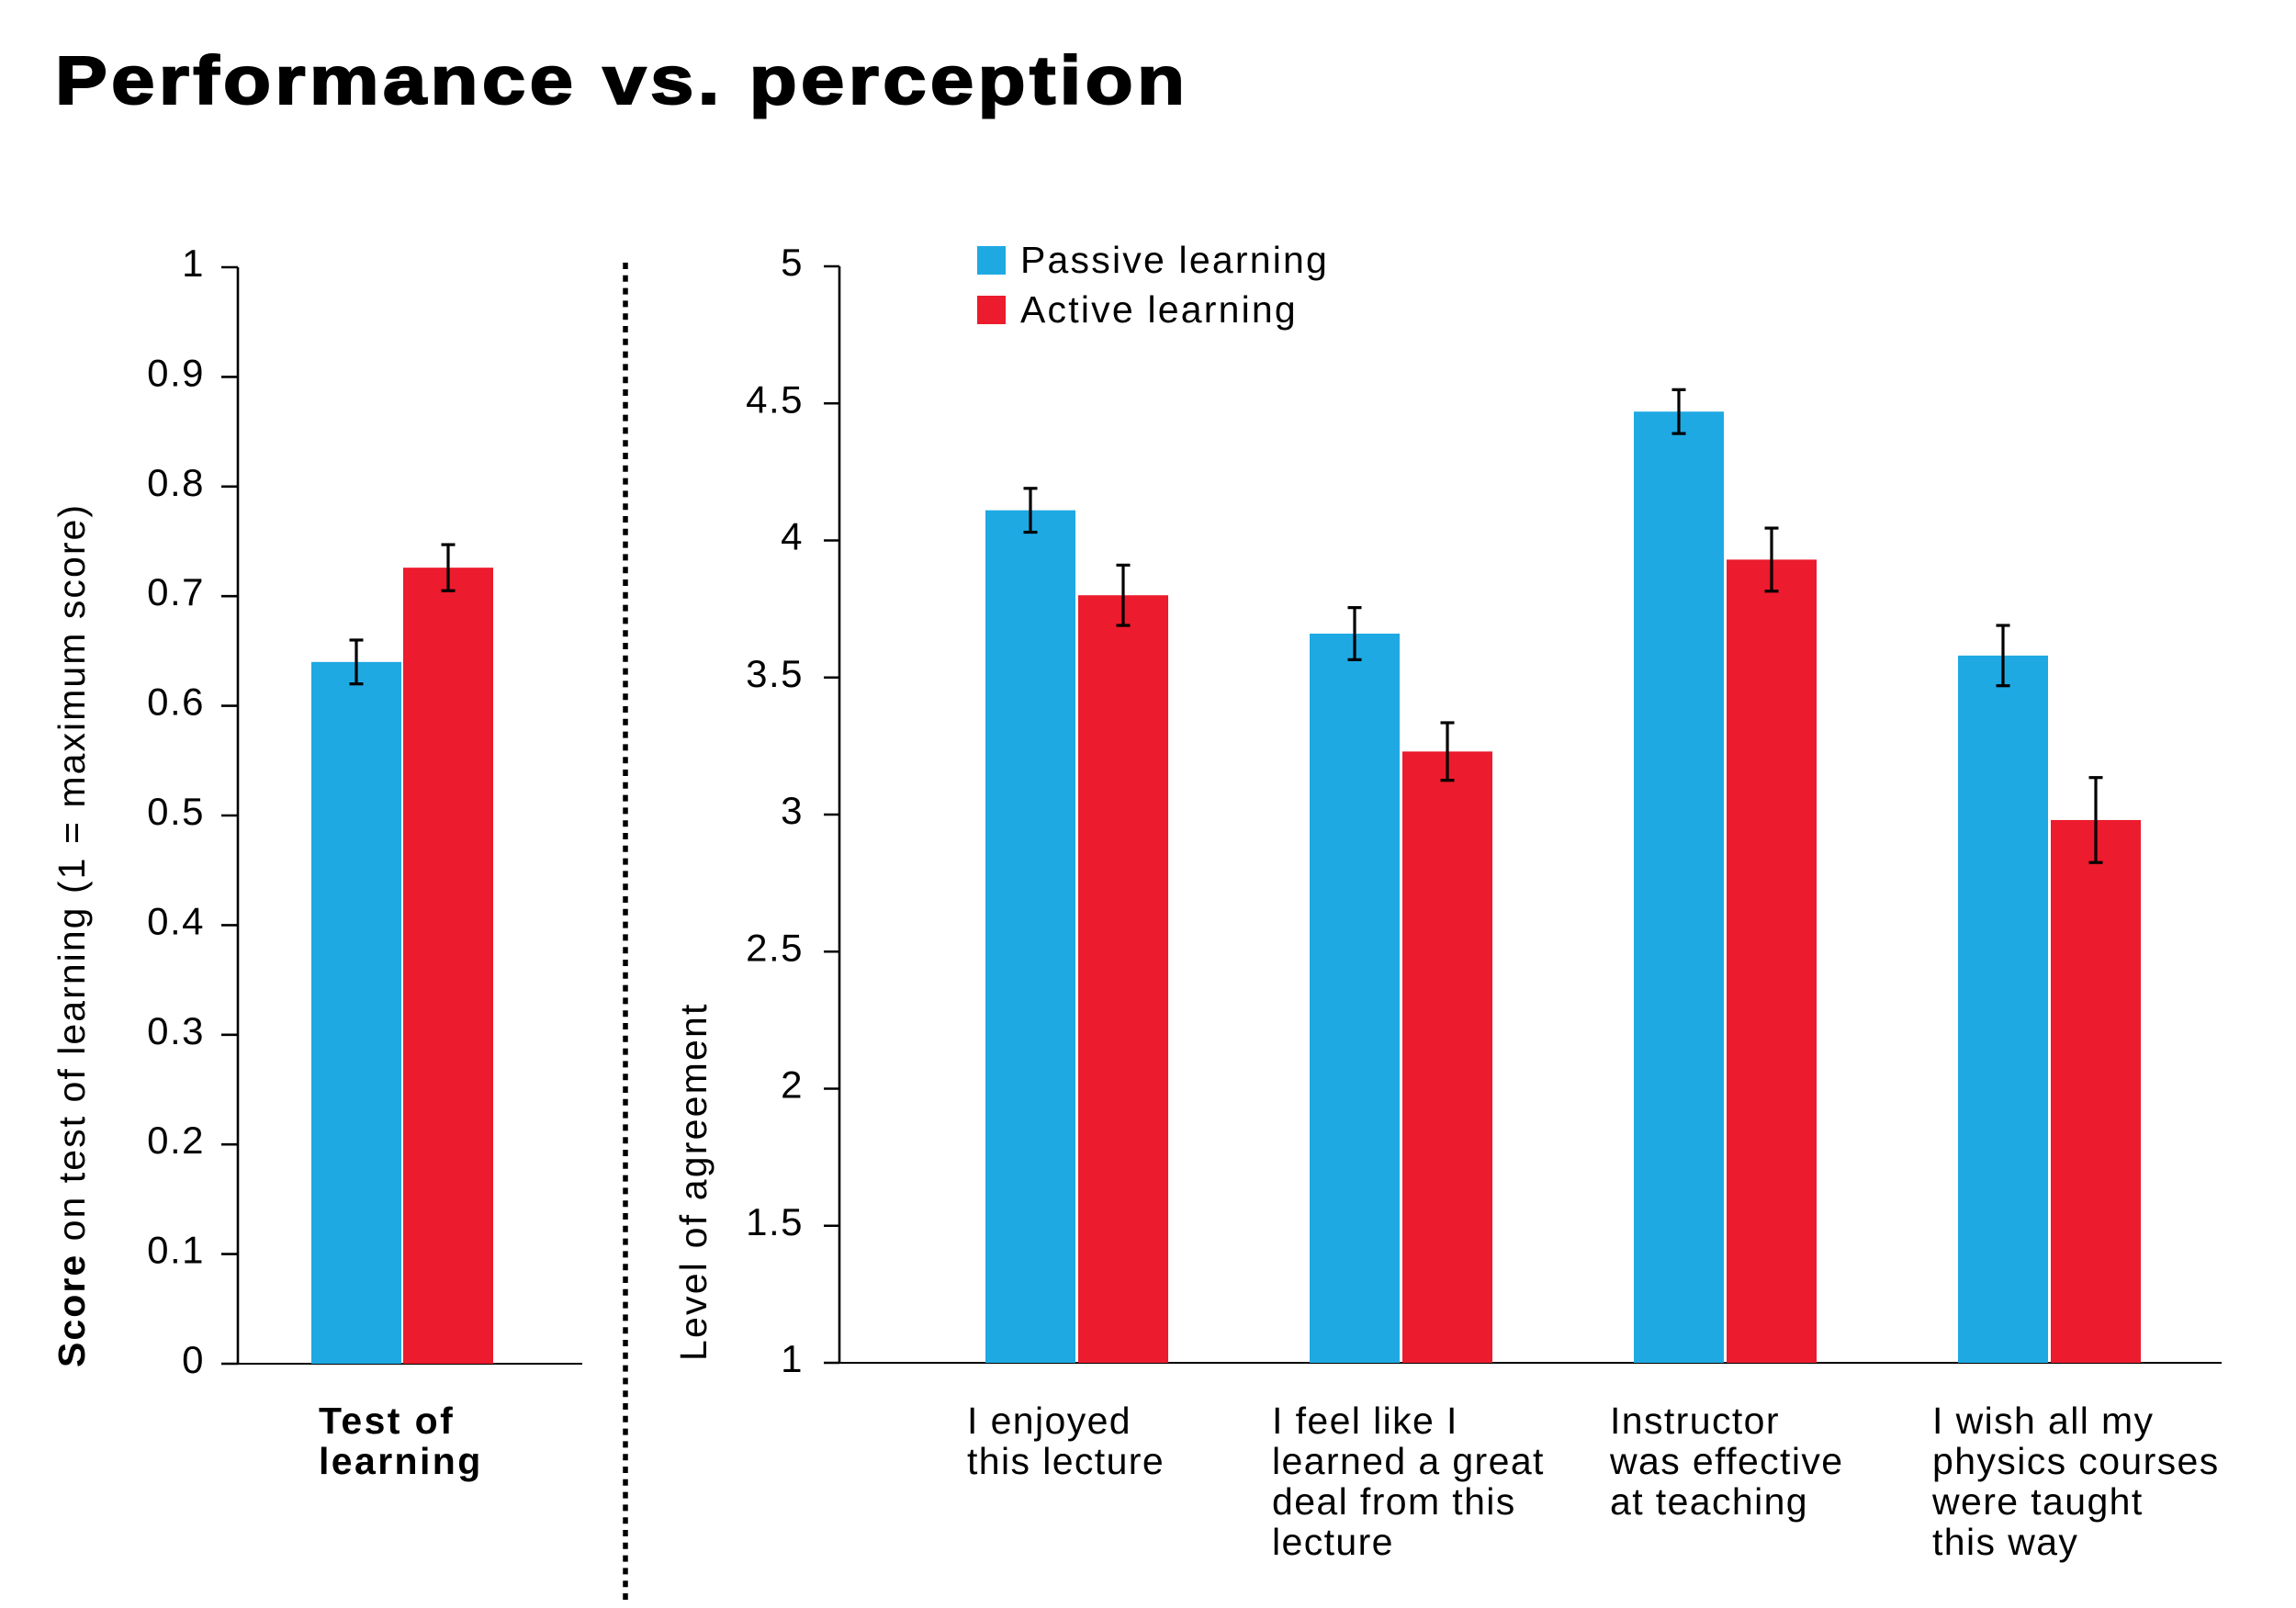 Image resolution: width=2296 pixels, height=1608 pixels. What do you see at coordinates (176, 1140) in the screenshot?
I see `y-tick-label: 0.2` at bounding box center [176, 1140].